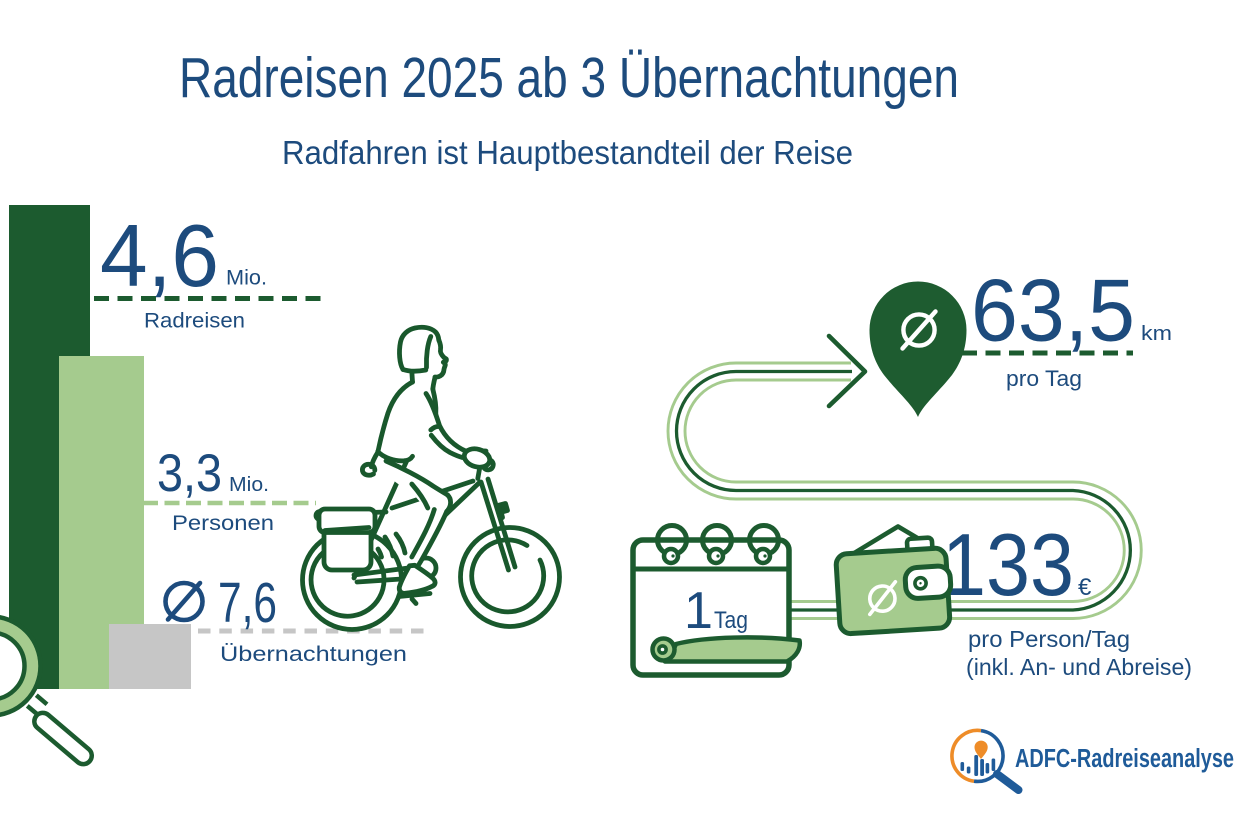  Describe the element at coordinates (223, 523) in the screenshot. I see `svg-text: Personen` at that location.